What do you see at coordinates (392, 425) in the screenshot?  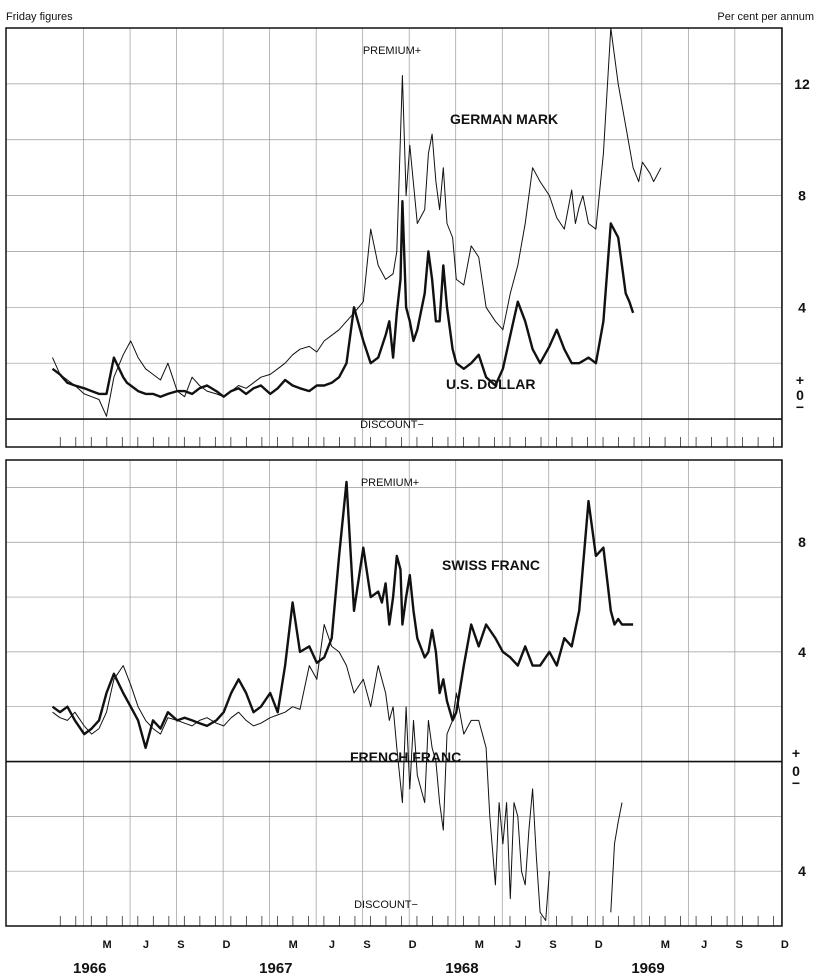 I see `top-discount-label: DISCOUNT−` at bounding box center [392, 425].